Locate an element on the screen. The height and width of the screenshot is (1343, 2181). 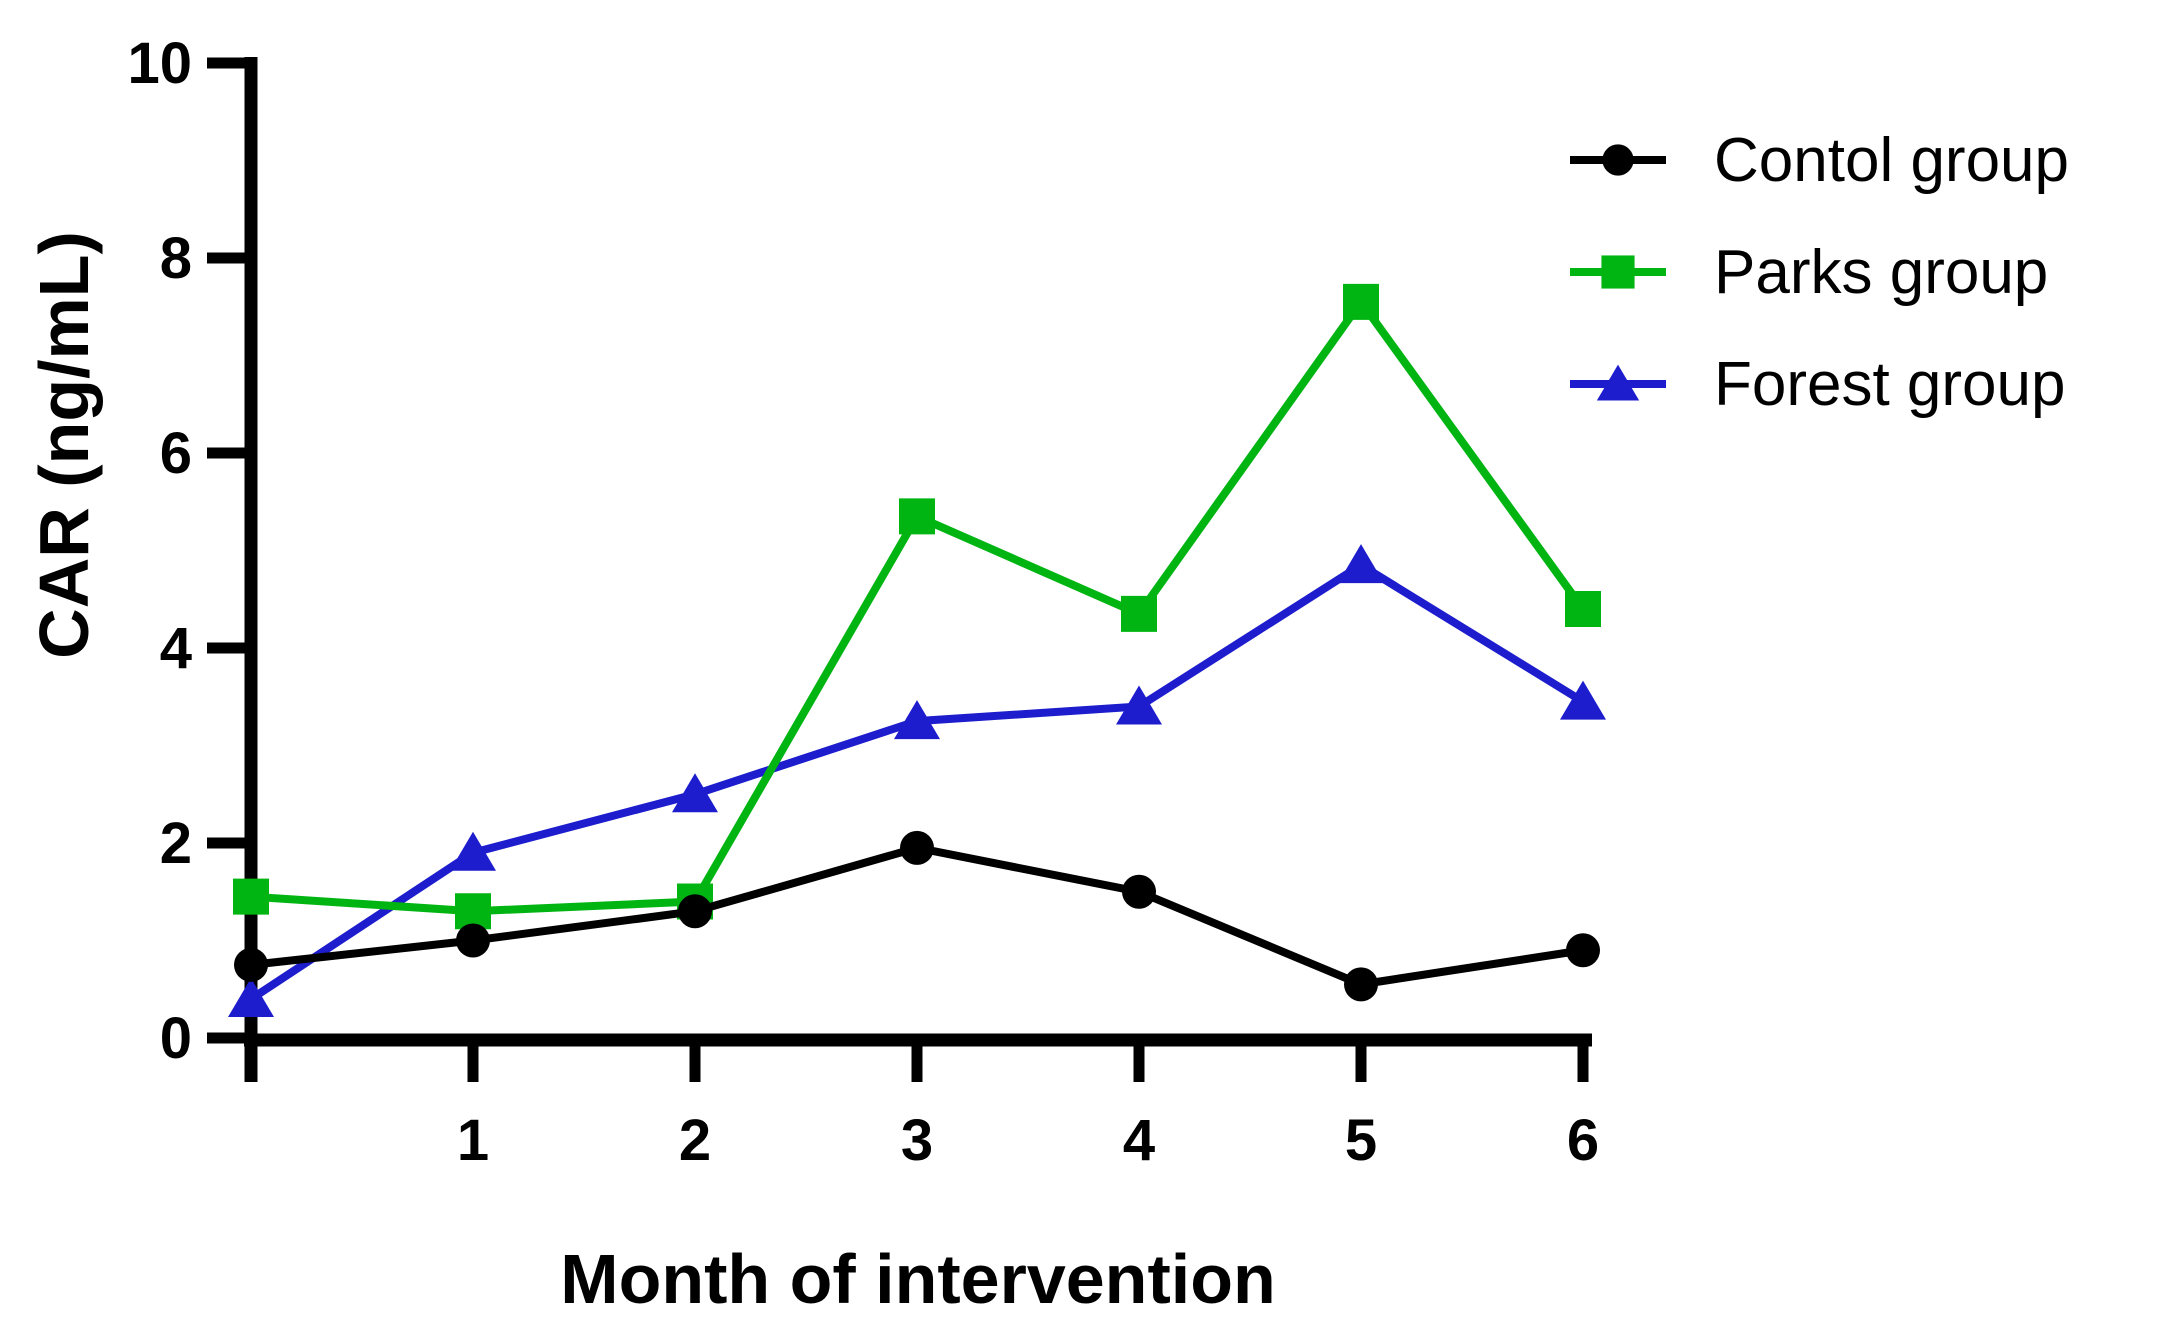
y-tick-label: 6 is located at coordinates (176, 453).